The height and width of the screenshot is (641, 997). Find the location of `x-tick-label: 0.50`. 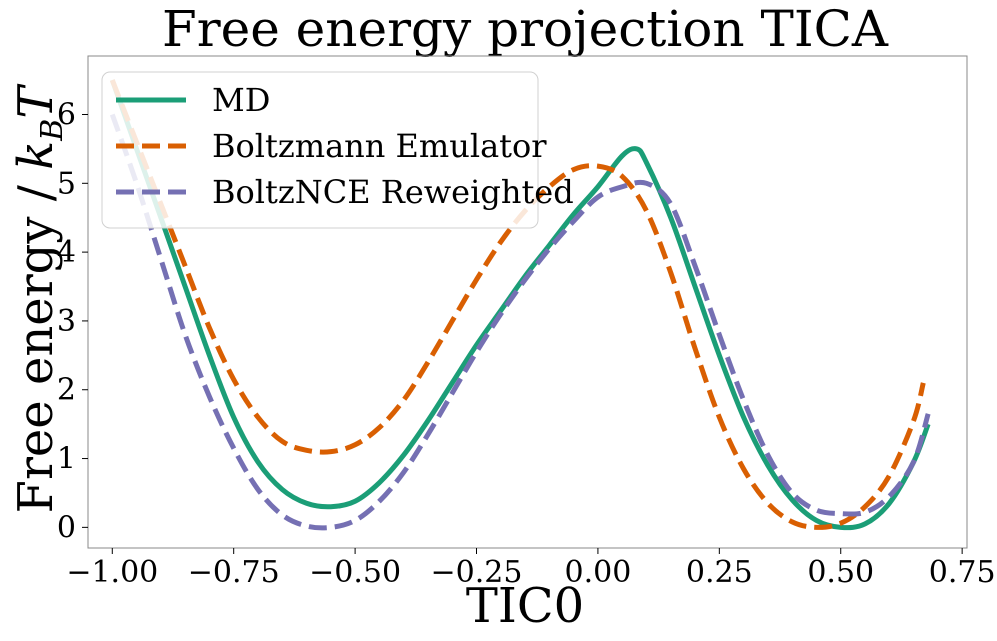

x-tick-label: 0.50 is located at coordinates (840, 572).